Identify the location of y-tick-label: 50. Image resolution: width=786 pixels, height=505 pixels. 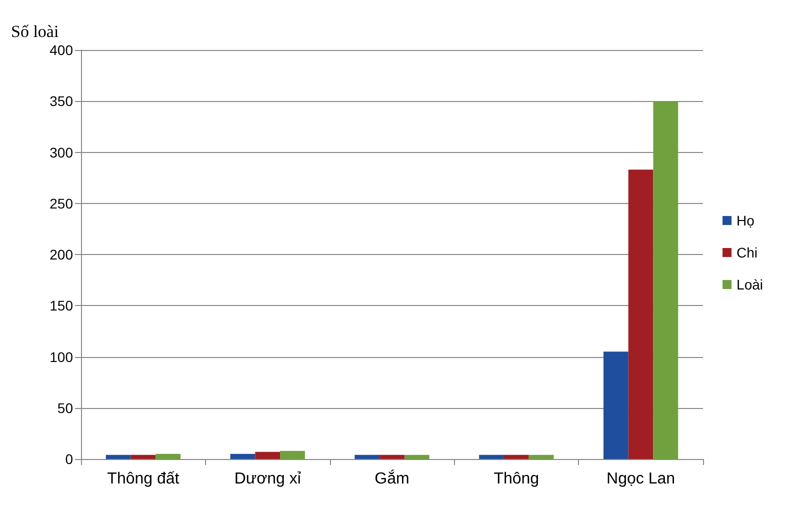
(65, 408).